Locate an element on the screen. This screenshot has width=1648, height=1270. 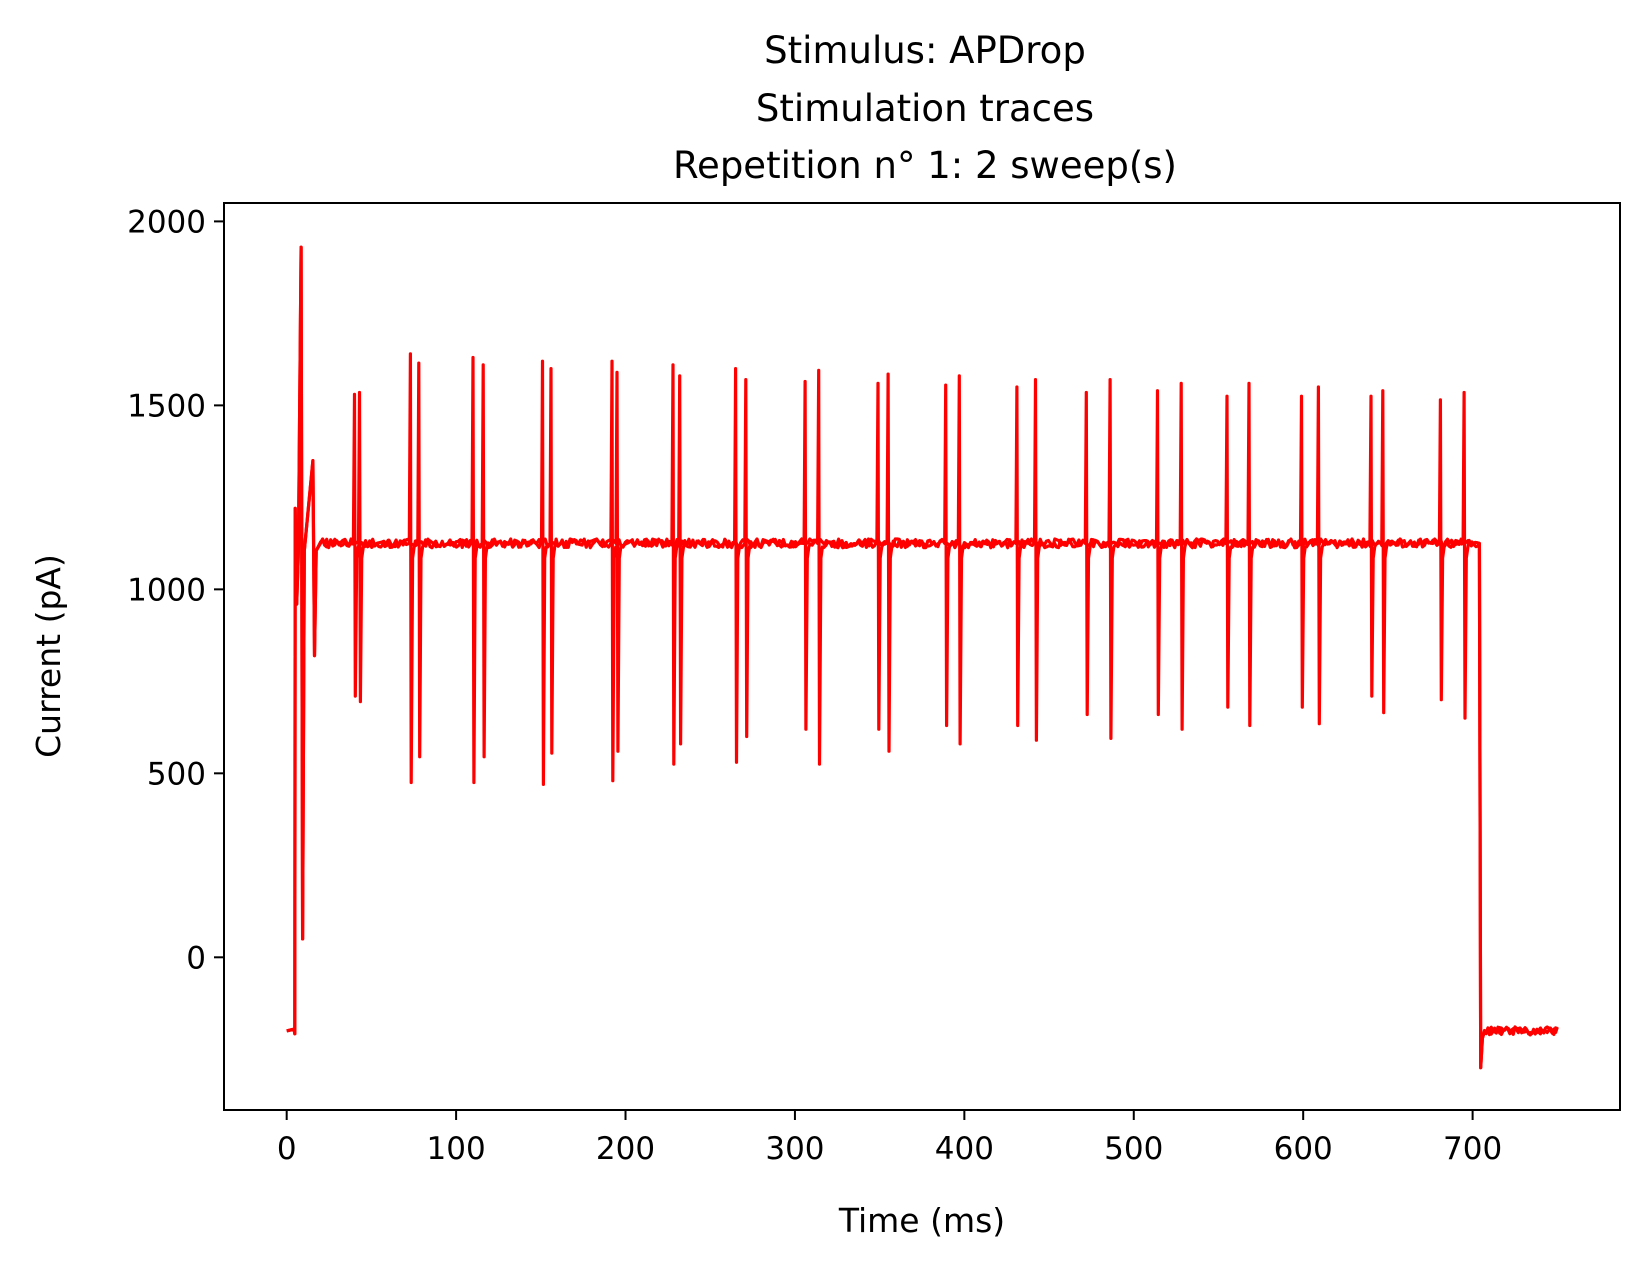
x-tick-label: 100 is located at coordinates (456, 1149).